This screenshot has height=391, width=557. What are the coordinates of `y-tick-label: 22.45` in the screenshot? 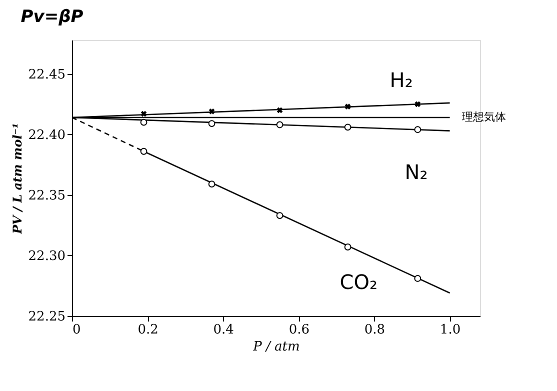 It's located at (47, 74).